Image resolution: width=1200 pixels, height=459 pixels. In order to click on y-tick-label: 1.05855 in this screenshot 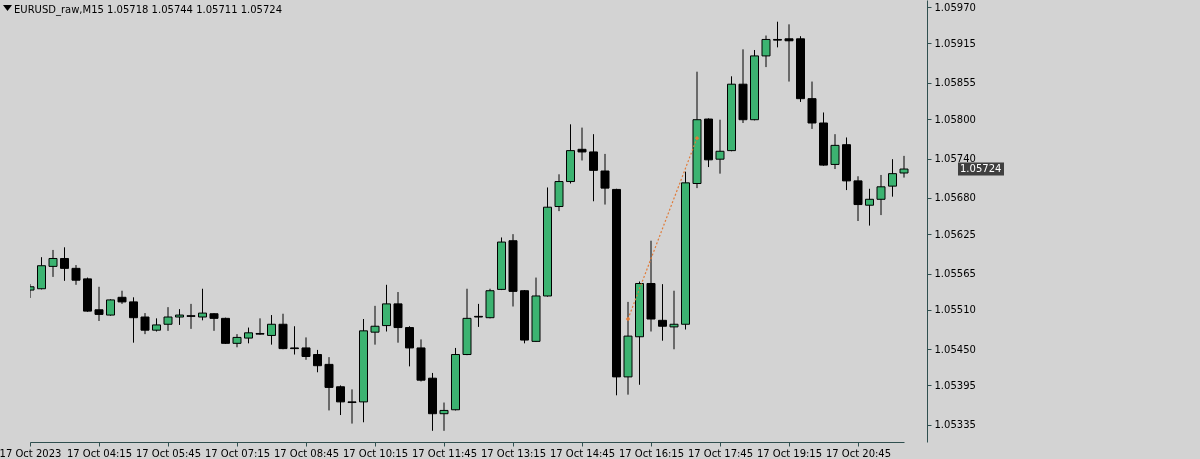, I will do `click(955, 83)`.